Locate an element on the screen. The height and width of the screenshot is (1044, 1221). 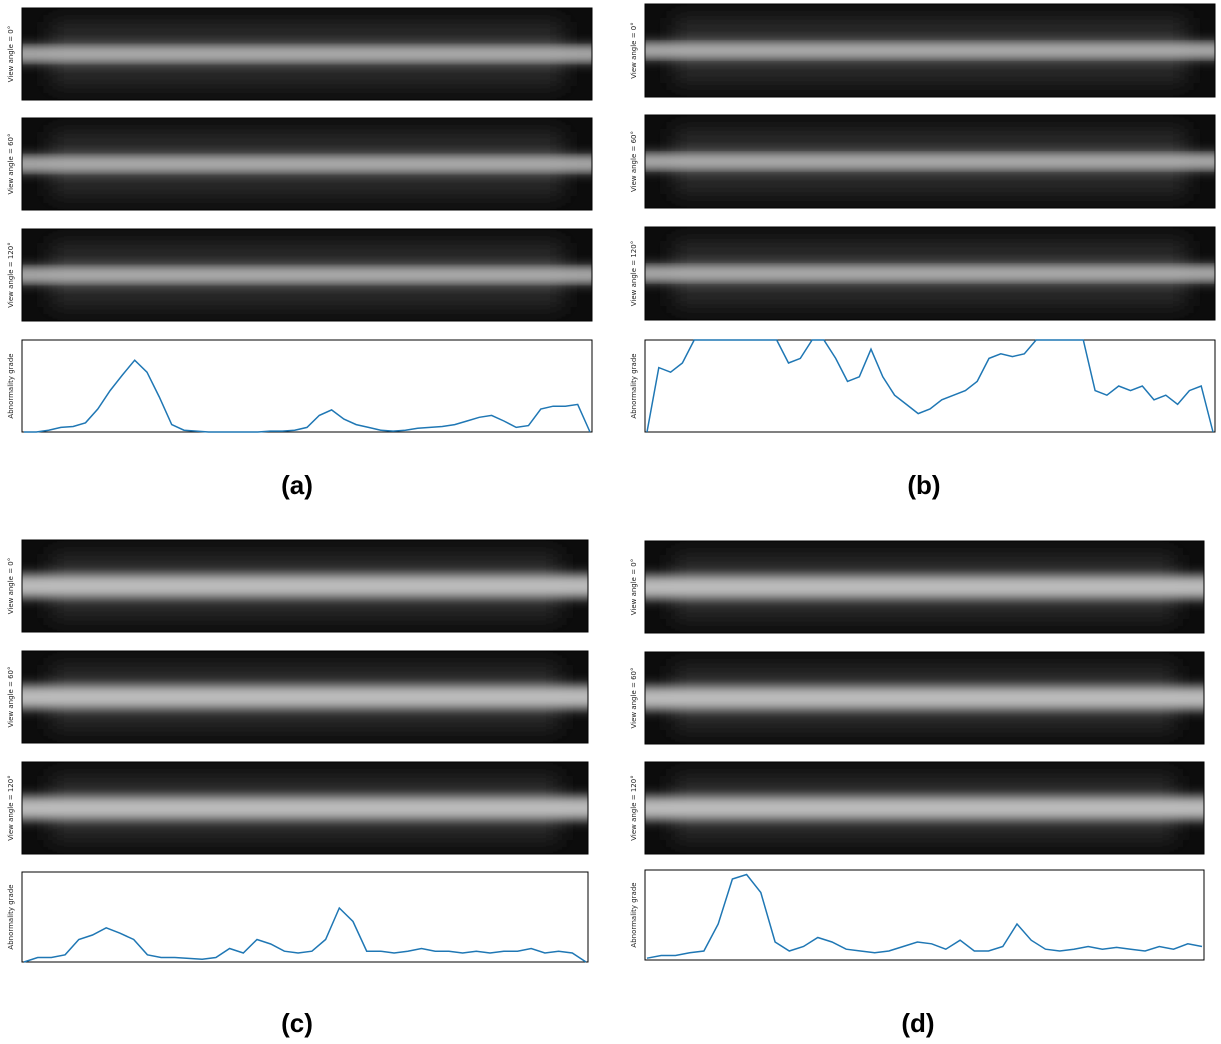
panel-label: (a) is located at coordinates (297, 485).